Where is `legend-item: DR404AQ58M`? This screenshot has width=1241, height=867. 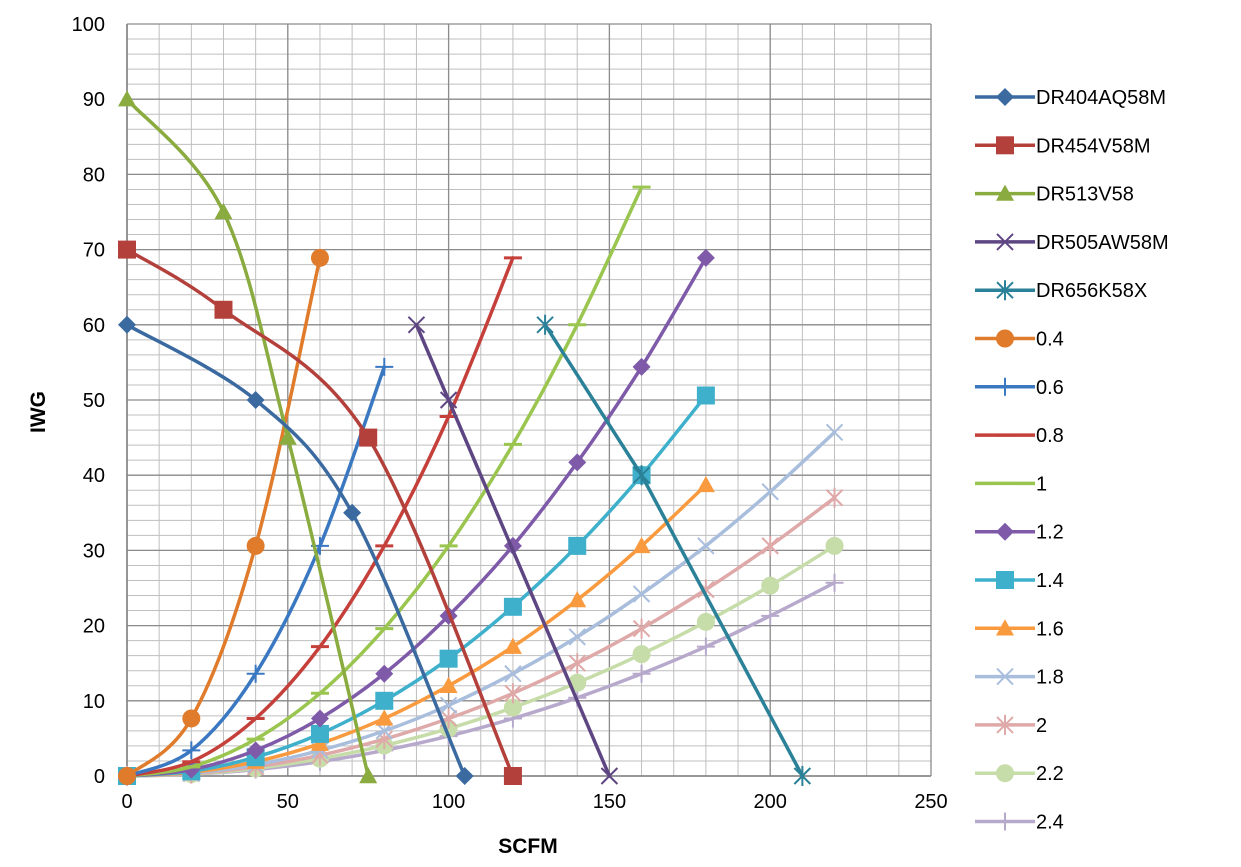
legend-item: DR404AQ58M is located at coordinates (1070, 98).